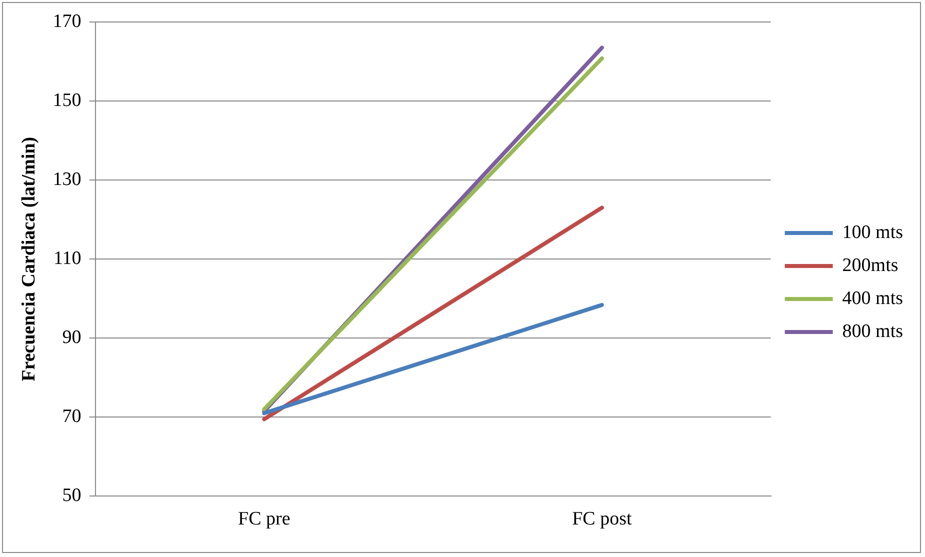 This screenshot has width=925, height=557. I want to click on y-tick-label: 130, so click(67, 179).